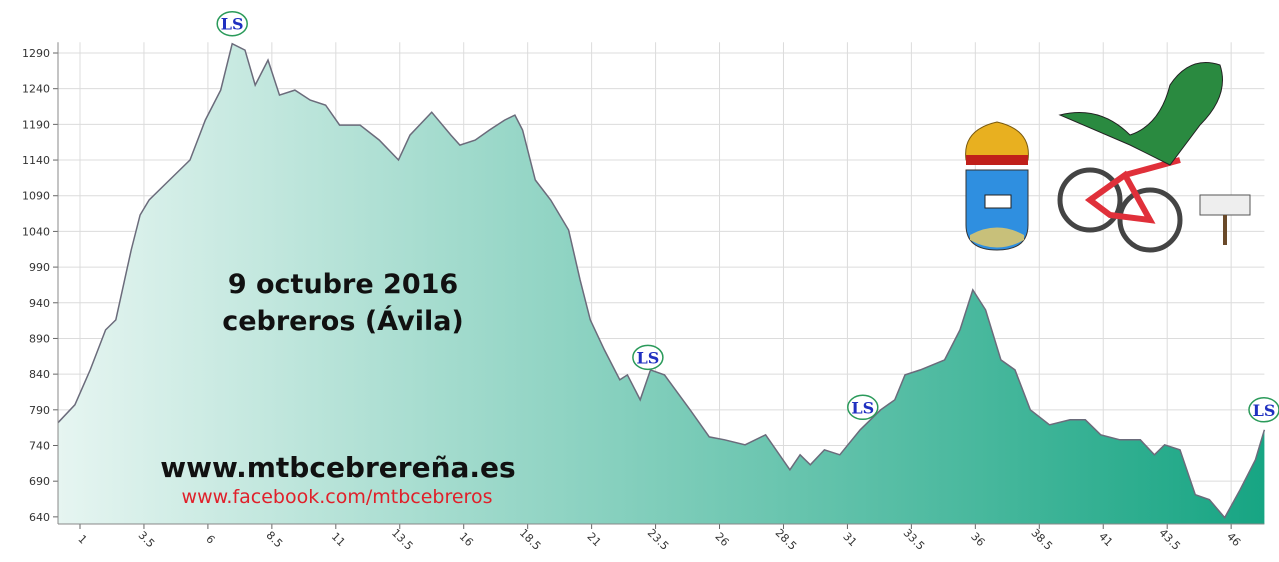 The height and width of the screenshot is (562, 1279). Describe the element at coordinates (849, 539) in the screenshot. I see `x-tick-label: 31` at that location.